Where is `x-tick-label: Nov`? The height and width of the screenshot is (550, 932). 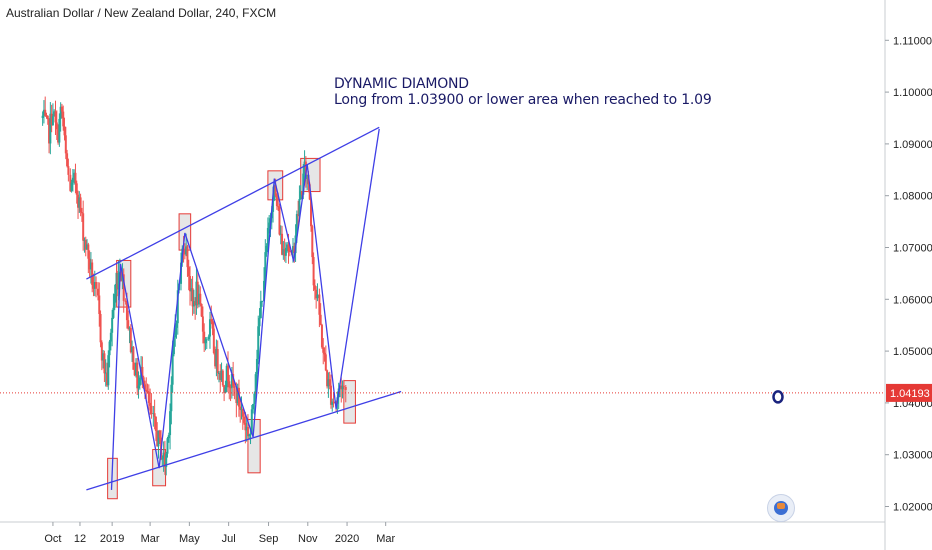
x-tick-label: Nov is located at coordinates (308, 539).